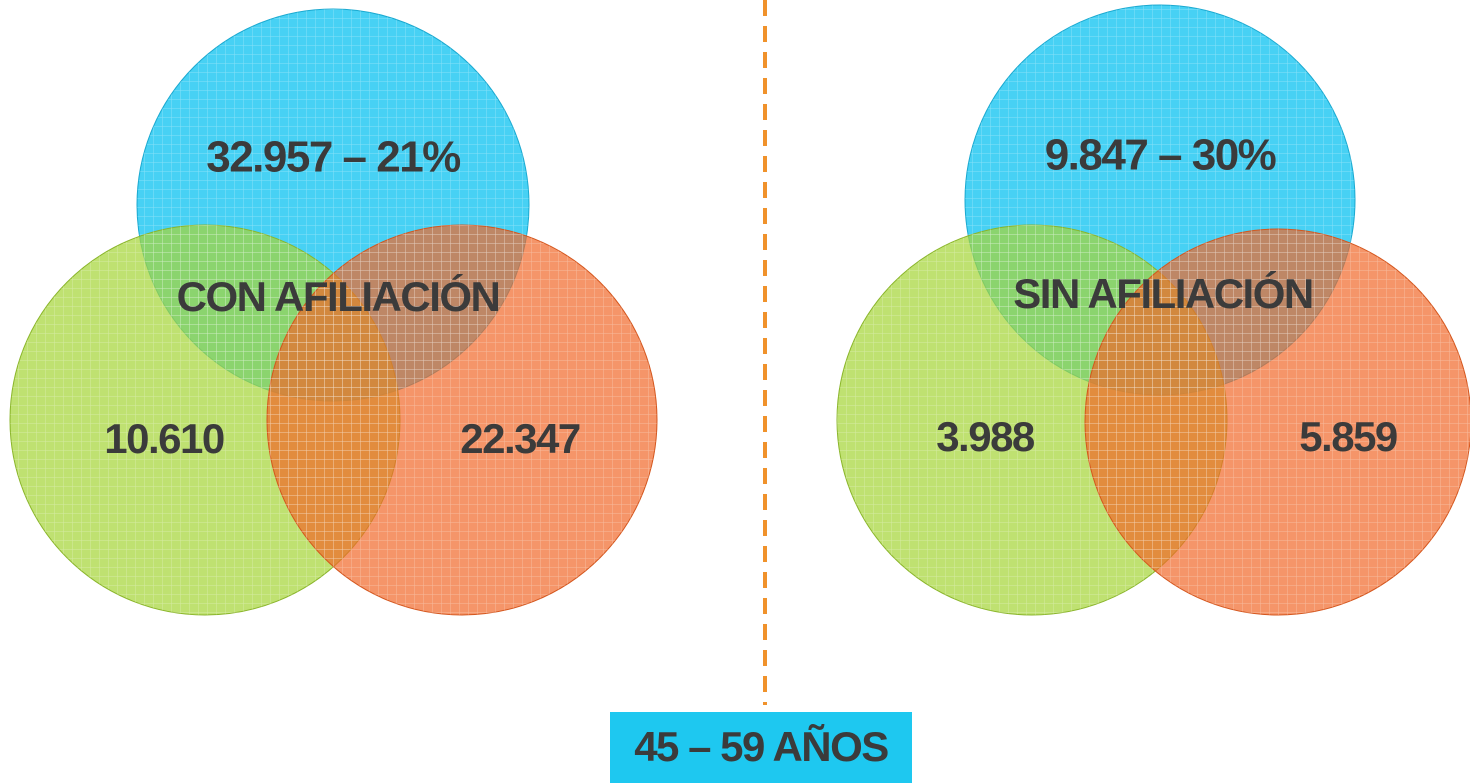 The image size is (1470, 783). Describe the element at coordinates (985, 436) in the screenshot. I see `left-value: 3.988` at that location.